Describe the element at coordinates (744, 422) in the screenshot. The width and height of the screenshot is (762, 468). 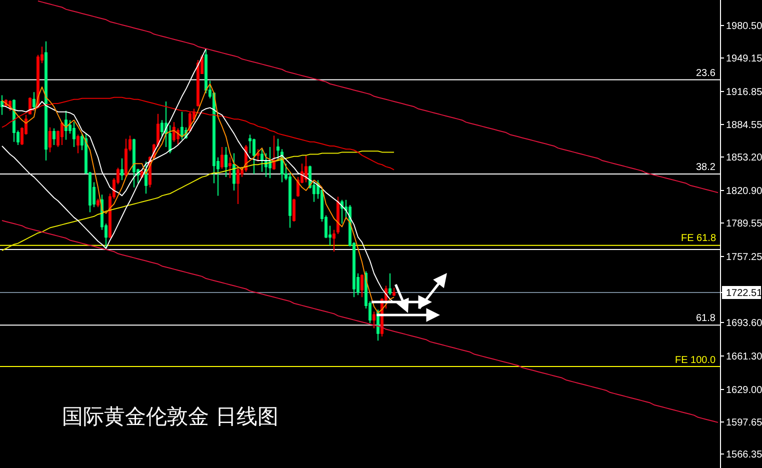
I see `y-tick-label: 1597.65` at that location.